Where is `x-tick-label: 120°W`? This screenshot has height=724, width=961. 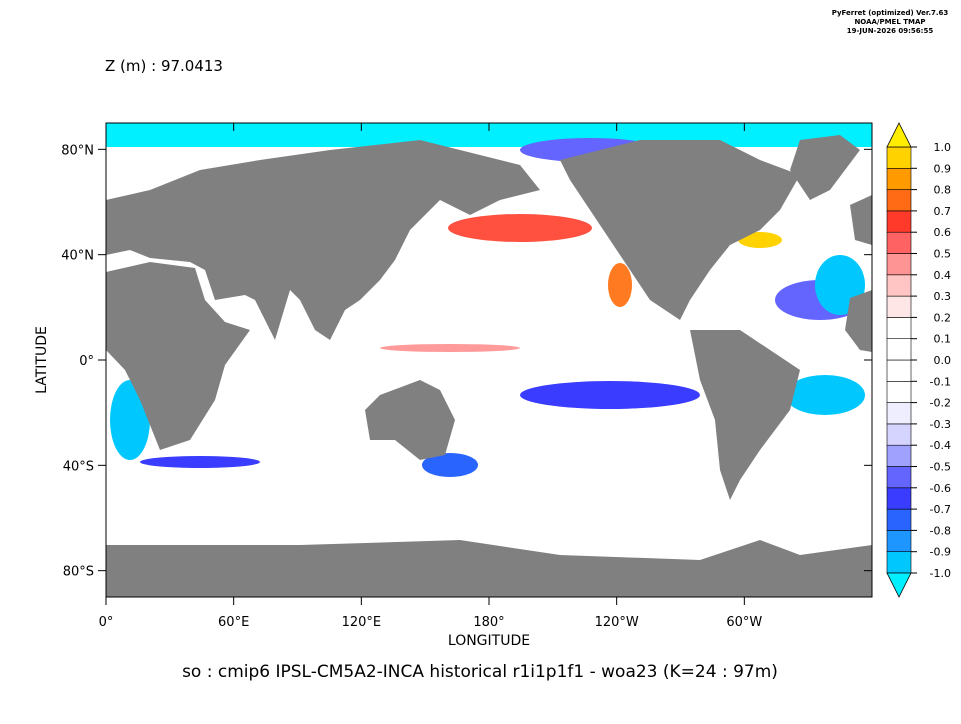
x-tick-label: 120°W is located at coordinates (617, 622).